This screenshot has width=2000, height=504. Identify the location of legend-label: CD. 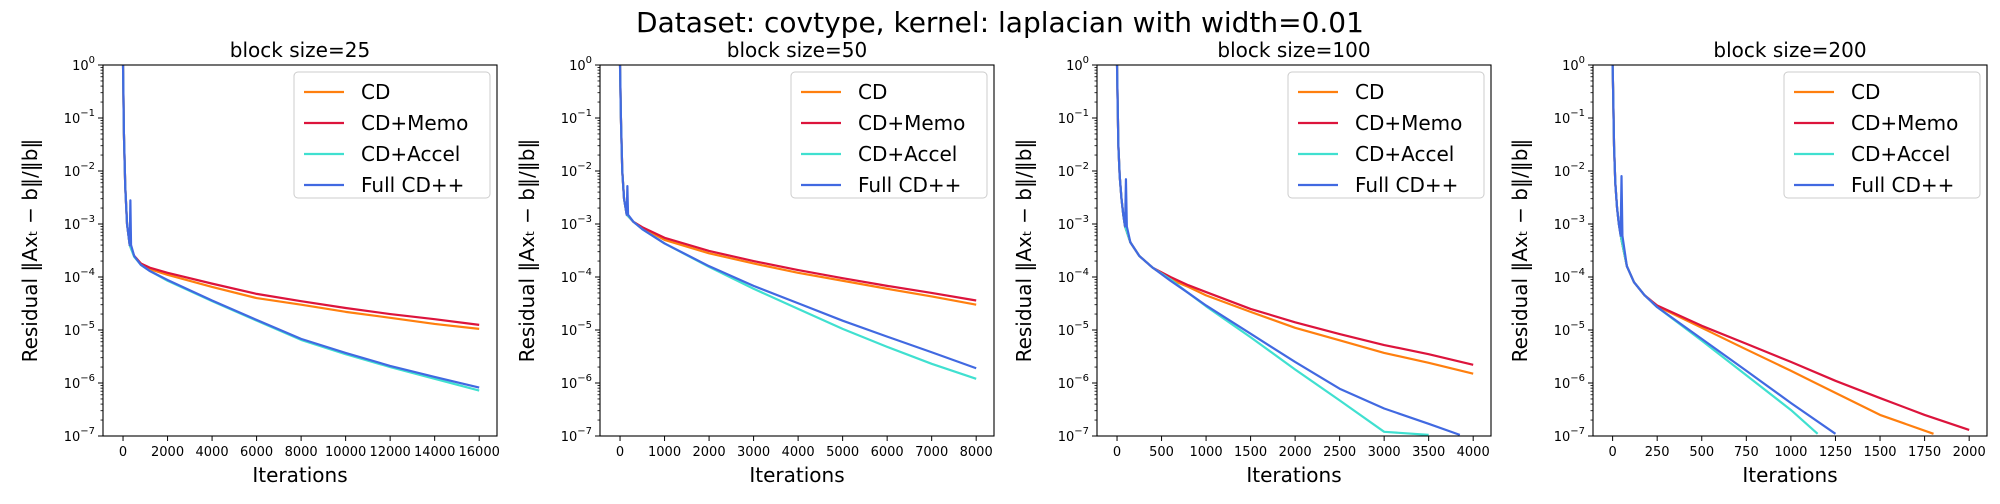
(872, 92).